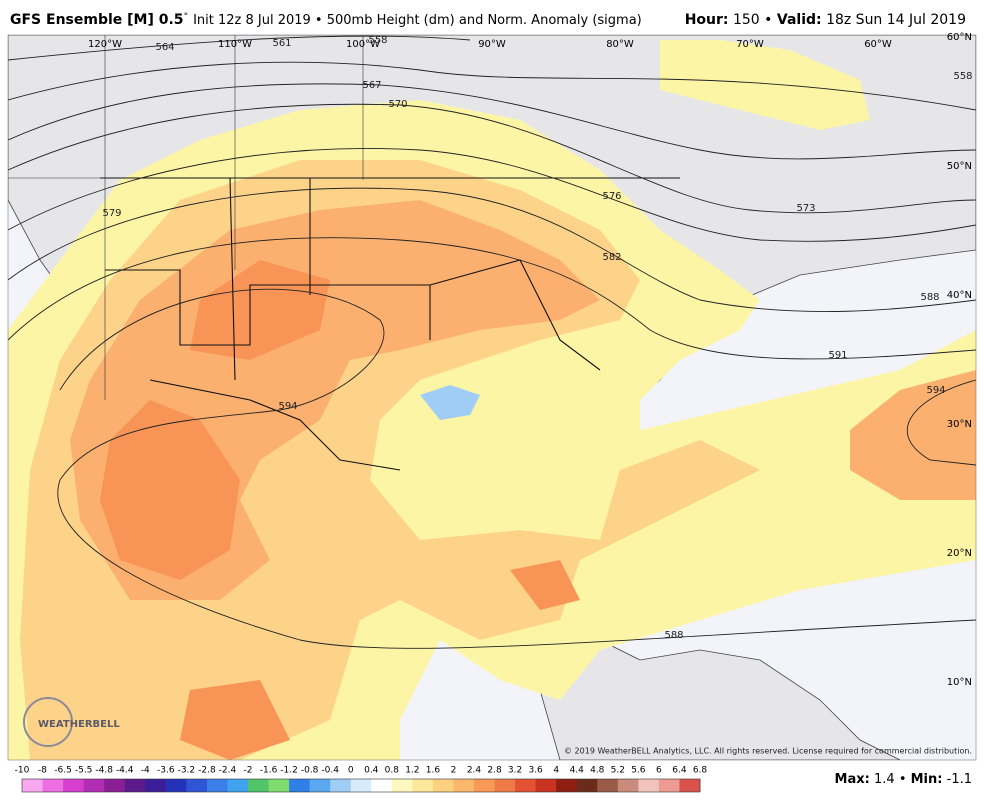 The image size is (984, 808). What do you see at coordinates (577, 771) in the screenshot?
I see `colorbar-label: 4.4` at bounding box center [577, 771].